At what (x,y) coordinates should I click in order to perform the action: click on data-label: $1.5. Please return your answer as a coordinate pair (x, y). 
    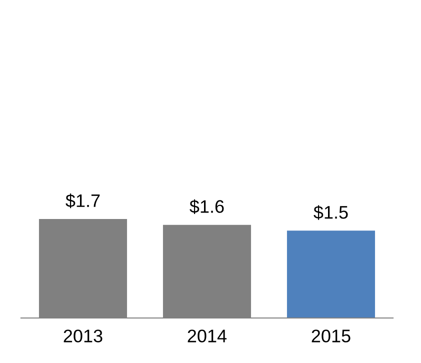
    Looking at the image, I should click on (331, 212).